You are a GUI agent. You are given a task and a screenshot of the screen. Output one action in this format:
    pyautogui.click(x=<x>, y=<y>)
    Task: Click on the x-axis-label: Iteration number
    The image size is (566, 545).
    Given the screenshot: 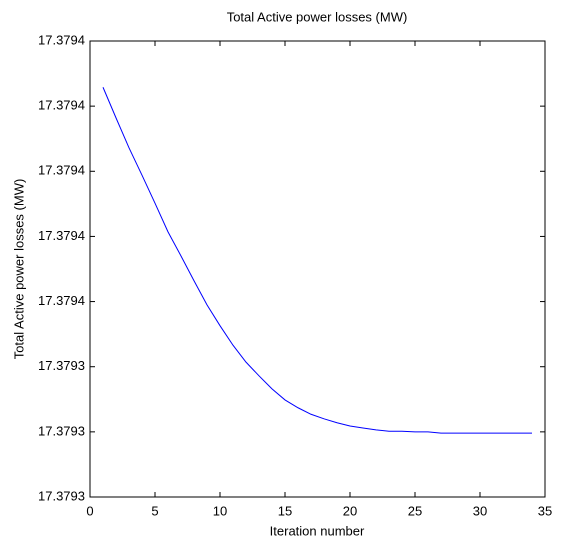 What is the action you would take?
    pyautogui.click(x=317, y=530)
    